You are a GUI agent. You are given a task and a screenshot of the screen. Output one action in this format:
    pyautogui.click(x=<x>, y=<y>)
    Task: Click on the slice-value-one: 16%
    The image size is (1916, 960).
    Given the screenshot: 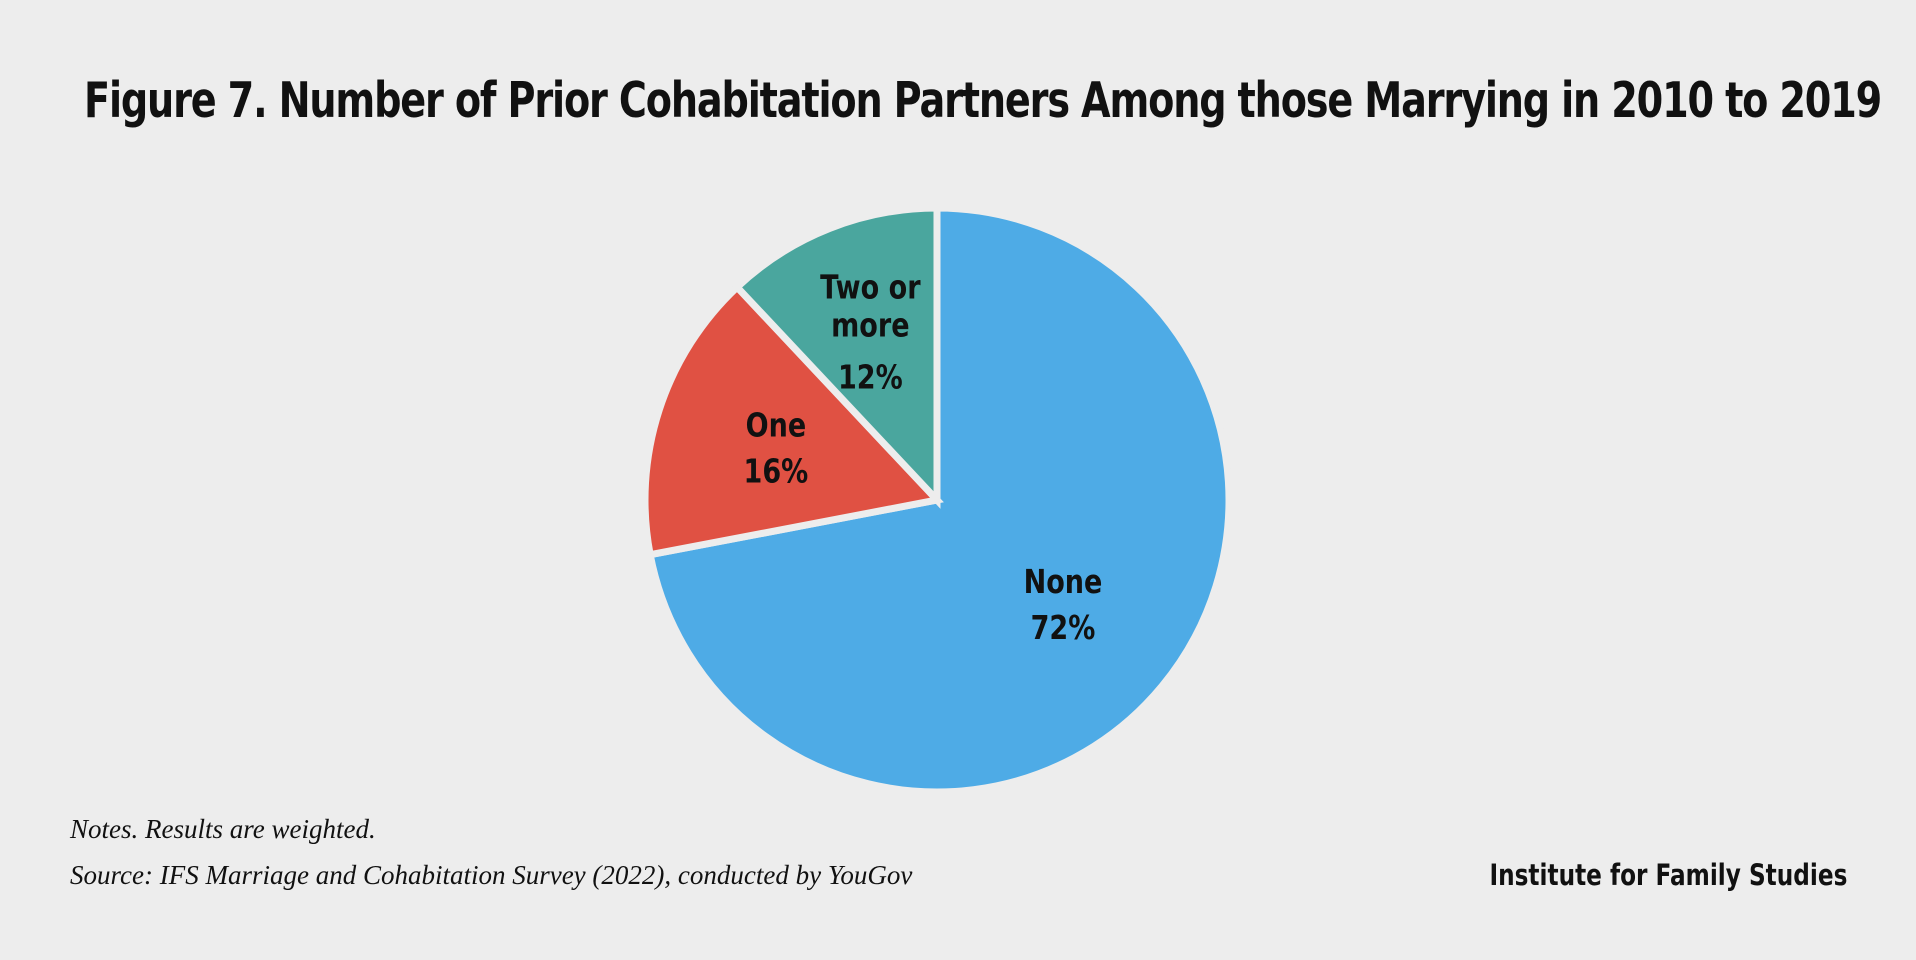 What is the action you would take?
    pyautogui.click(x=776, y=472)
    